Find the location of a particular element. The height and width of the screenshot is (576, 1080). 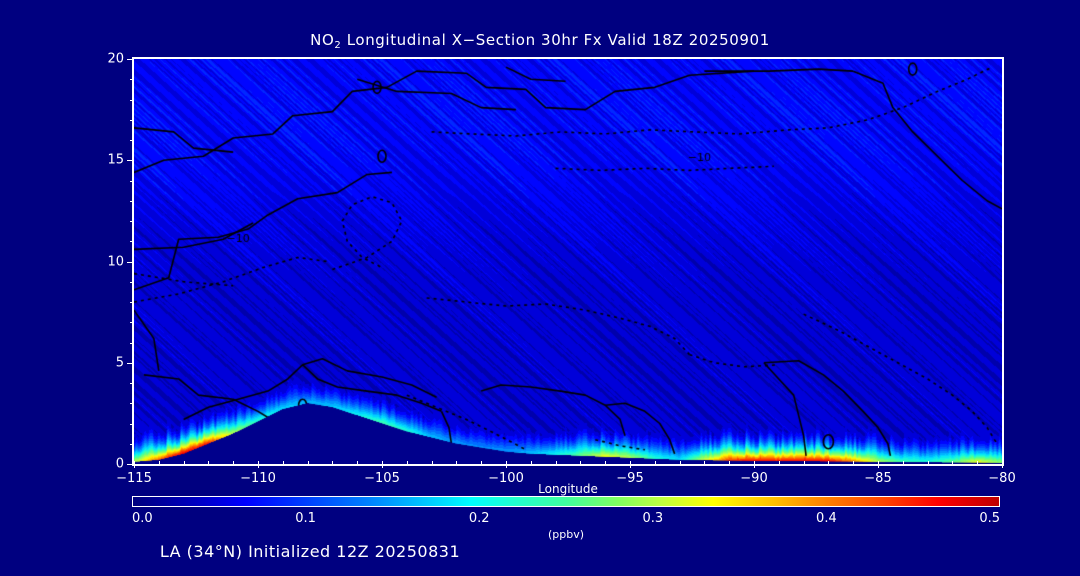

x-tick-label: −90 is located at coordinates (754, 478).